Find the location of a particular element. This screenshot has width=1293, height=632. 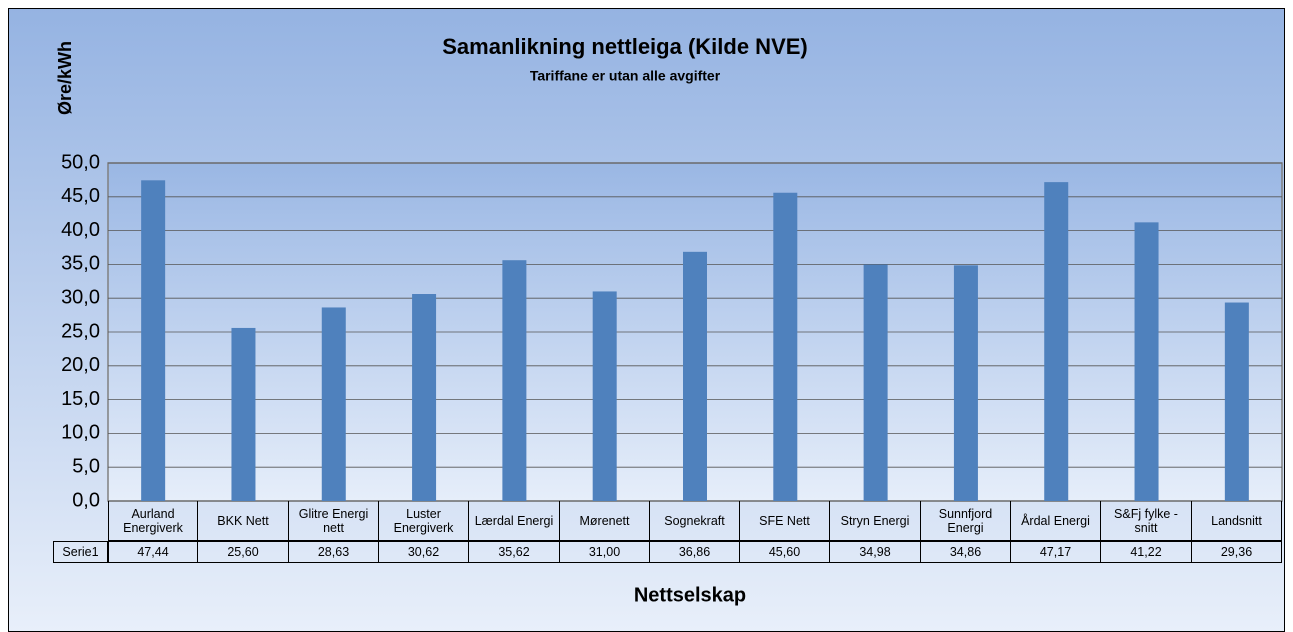

y-tick-label: 5,0 is located at coordinates (86, 466).